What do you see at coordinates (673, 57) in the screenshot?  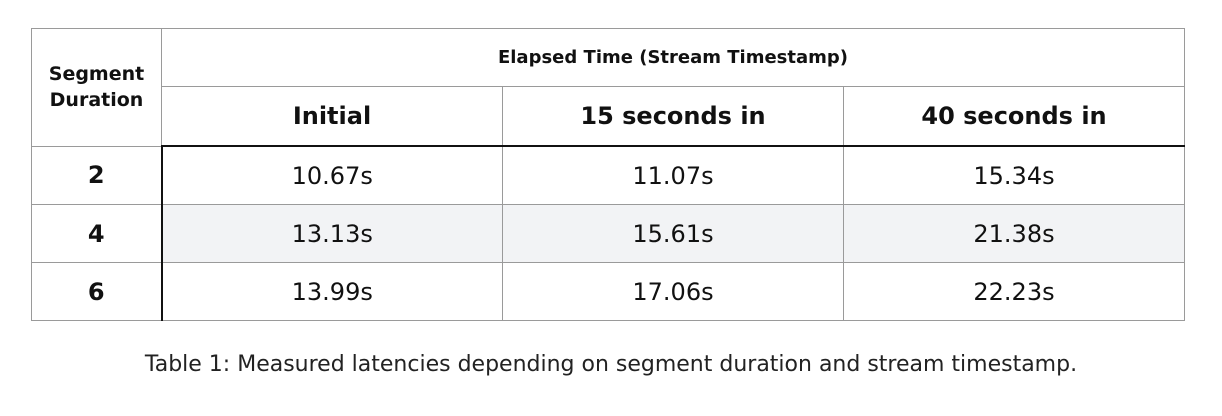 I see `elapsed-time-header: Elapsed Time (Stream Timestamp)` at bounding box center [673, 57].